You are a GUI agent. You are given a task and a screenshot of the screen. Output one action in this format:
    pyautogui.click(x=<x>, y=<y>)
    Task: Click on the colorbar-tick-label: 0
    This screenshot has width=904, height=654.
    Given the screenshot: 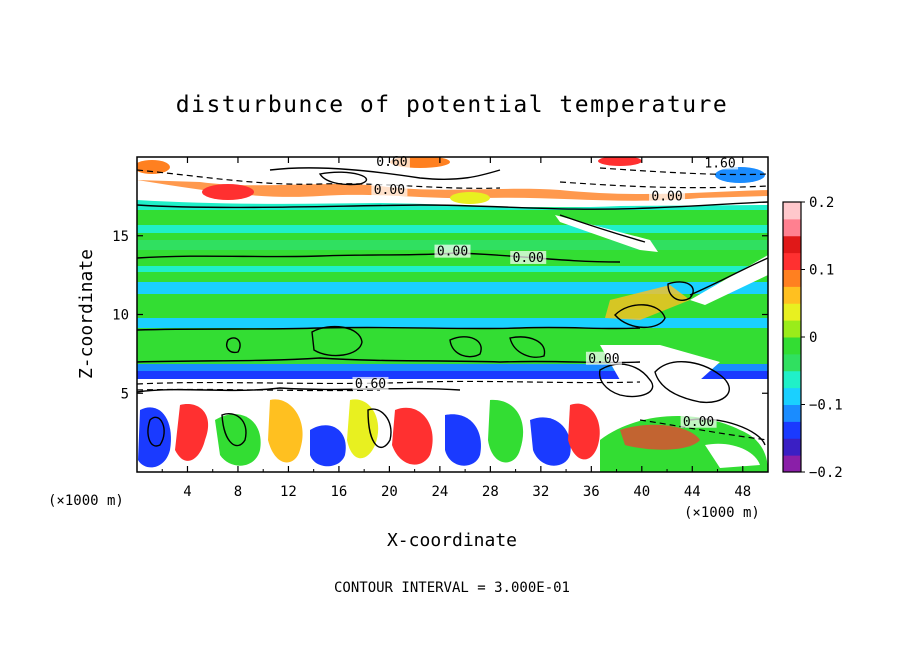 What is the action you would take?
    pyautogui.click(x=813, y=338)
    